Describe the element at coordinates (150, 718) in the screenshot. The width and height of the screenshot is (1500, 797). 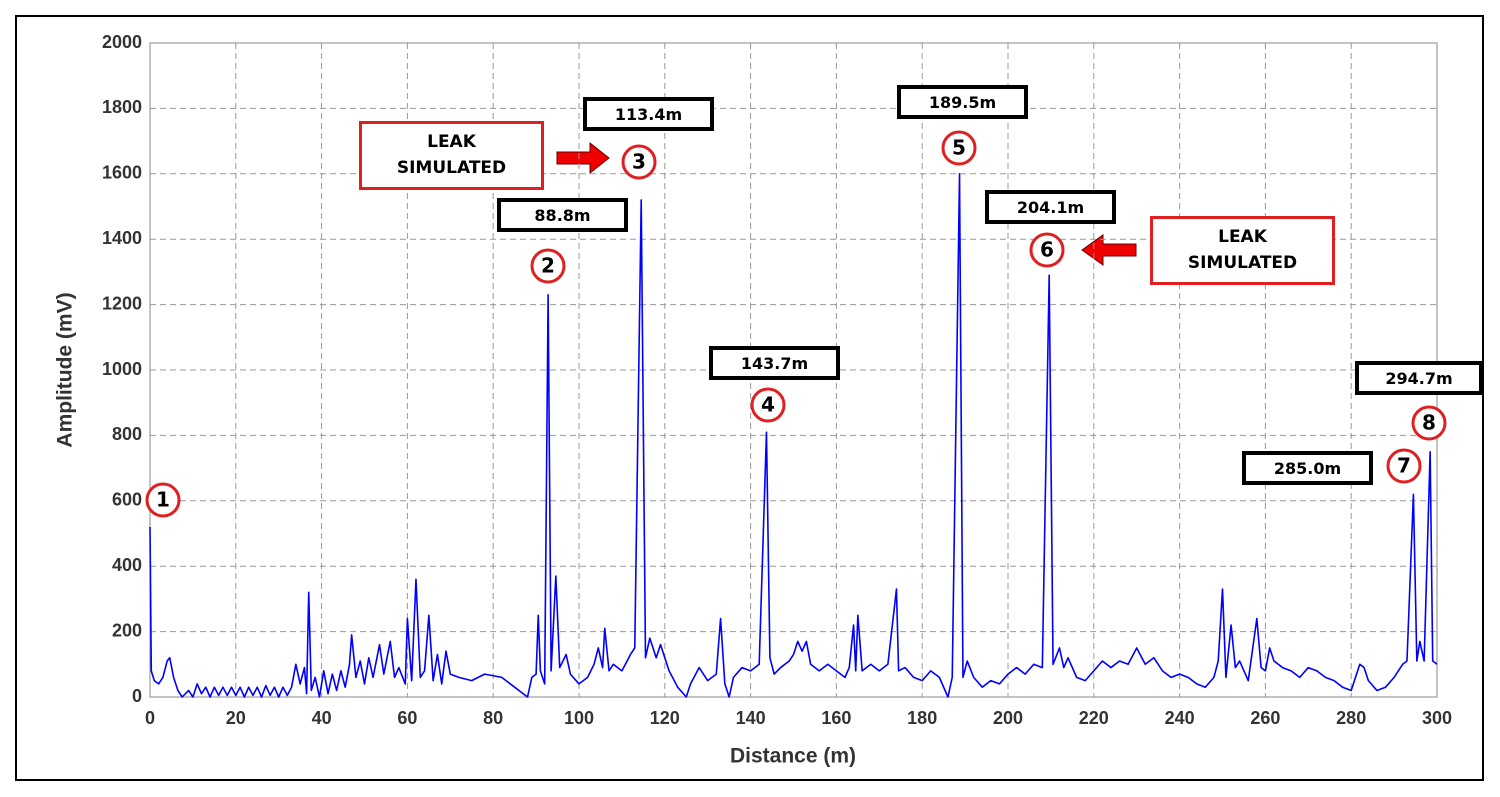
I see `x-tick-label: 0` at that location.